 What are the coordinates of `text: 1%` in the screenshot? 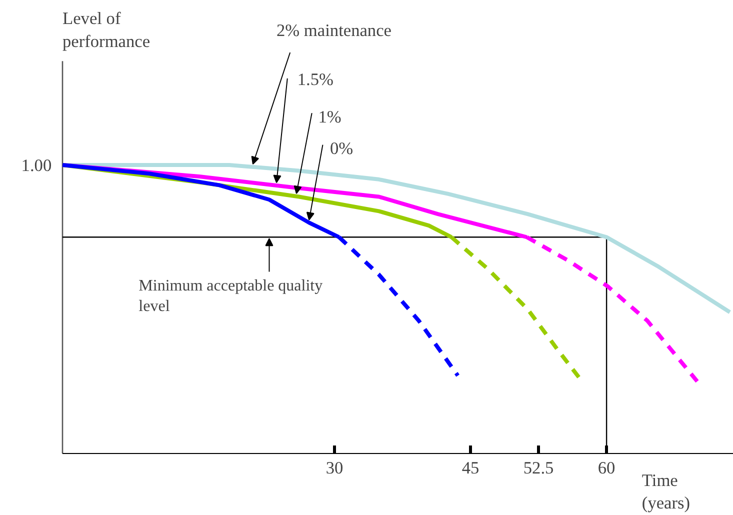 It's located at (330, 116).